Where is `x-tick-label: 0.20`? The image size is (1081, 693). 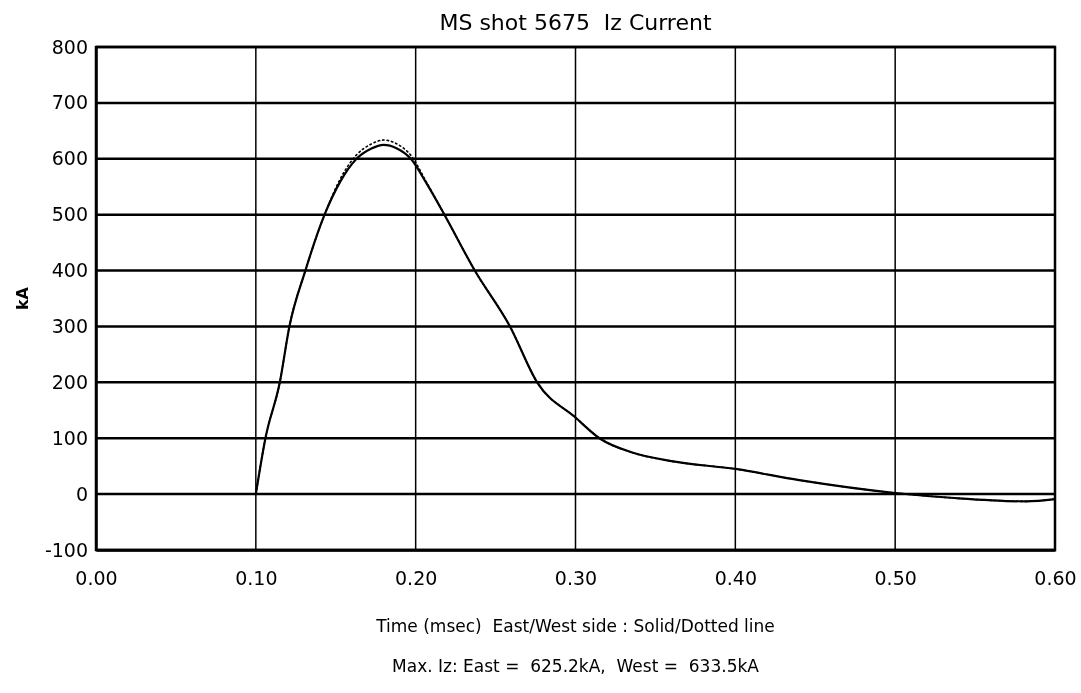 x-tick-label: 0.20 is located at coordinates (416, 578).